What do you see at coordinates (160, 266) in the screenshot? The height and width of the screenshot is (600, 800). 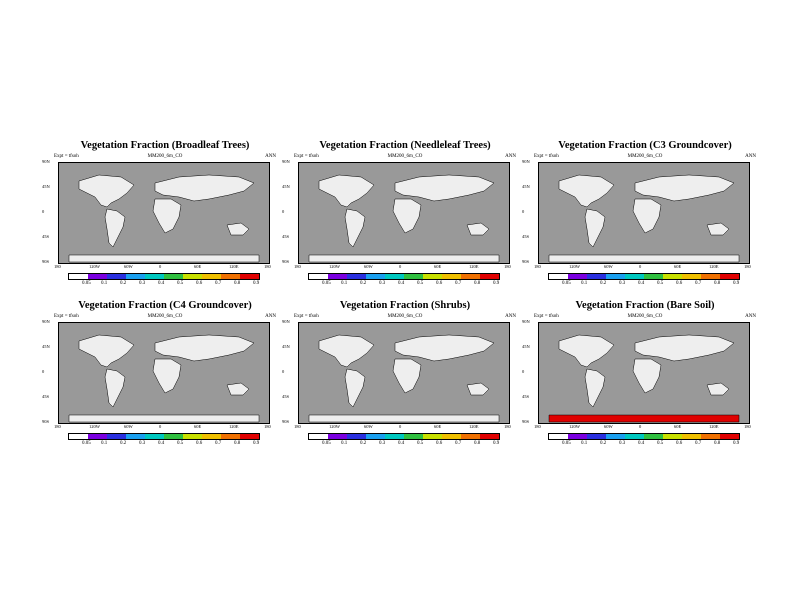 I see `lon-tick: 0` at bounding box center [160, 266].